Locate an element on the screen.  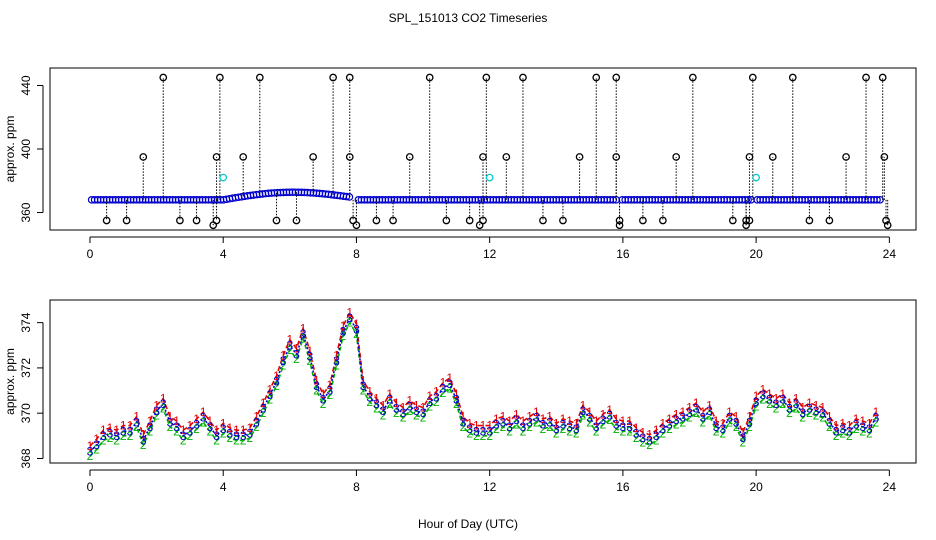
x-tick-label: 8 is located at coordinates (356, 254).